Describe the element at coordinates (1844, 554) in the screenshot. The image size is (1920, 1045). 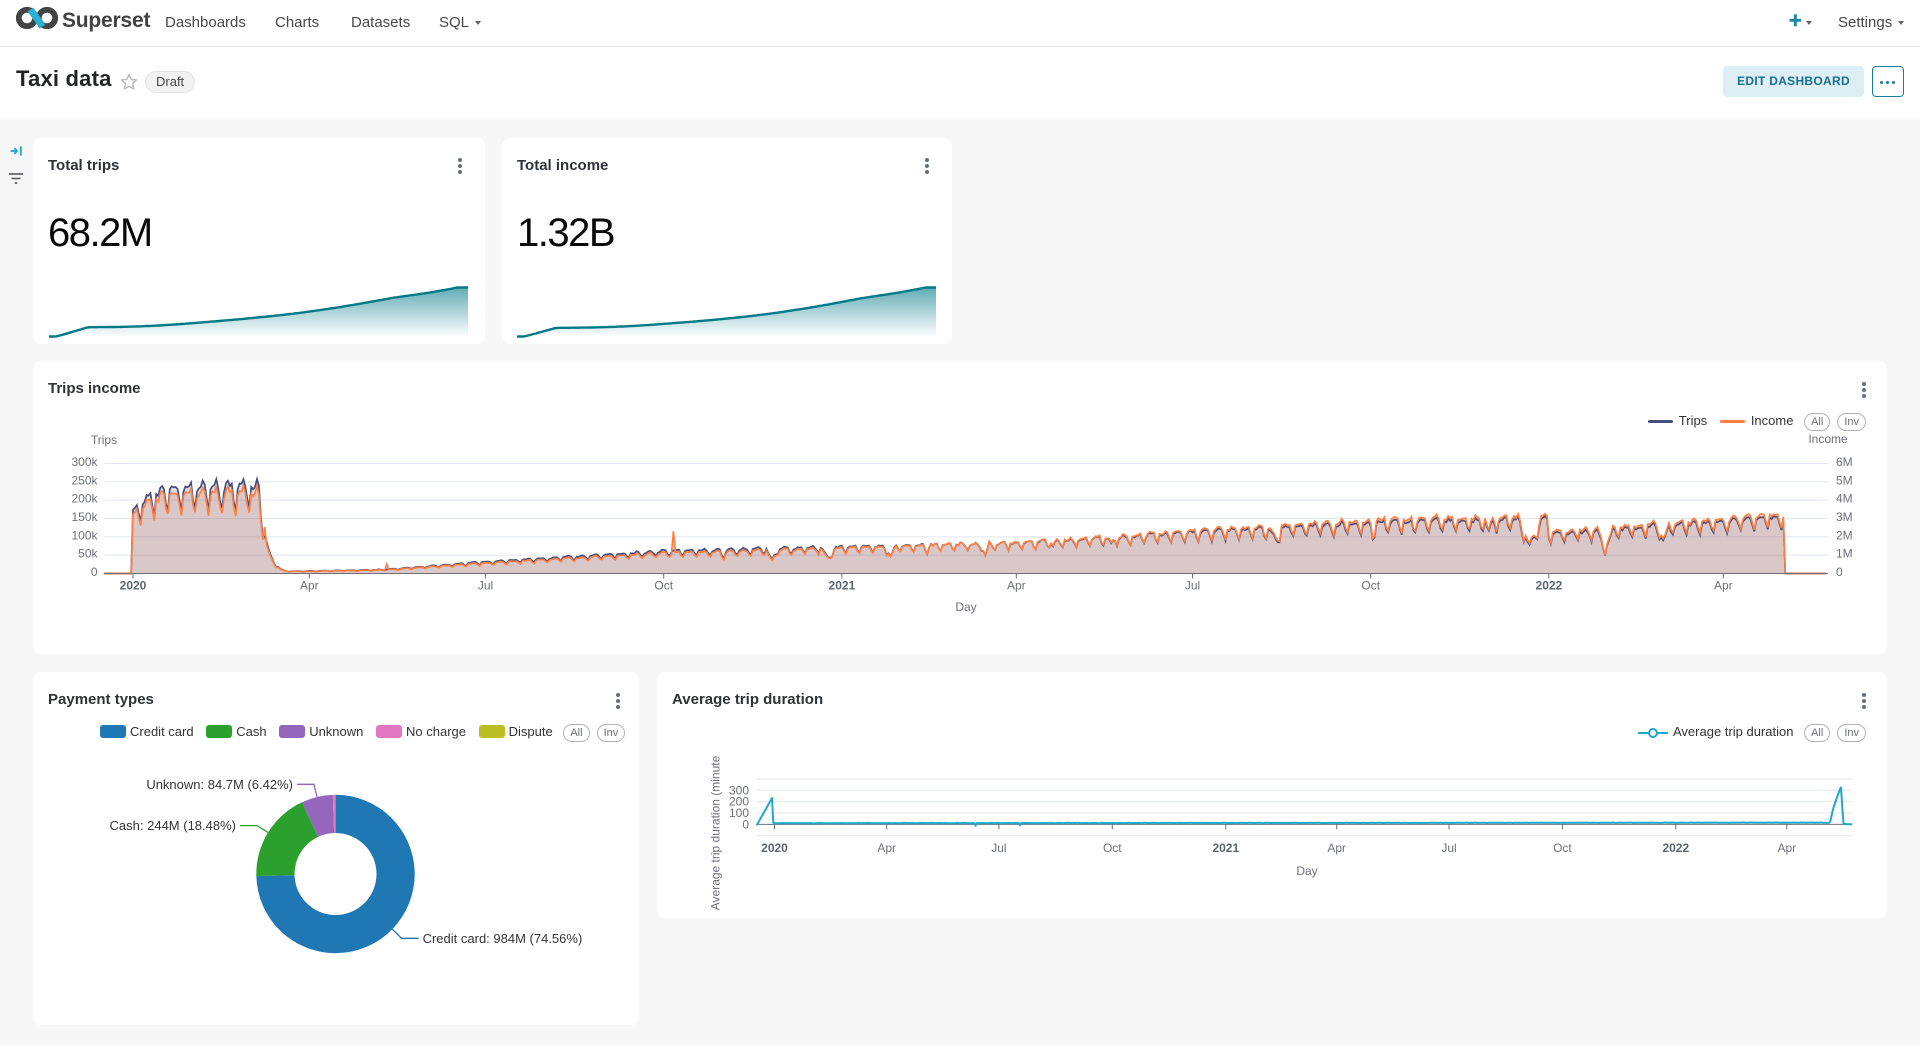
I see `svg-text: 1M` at that location.